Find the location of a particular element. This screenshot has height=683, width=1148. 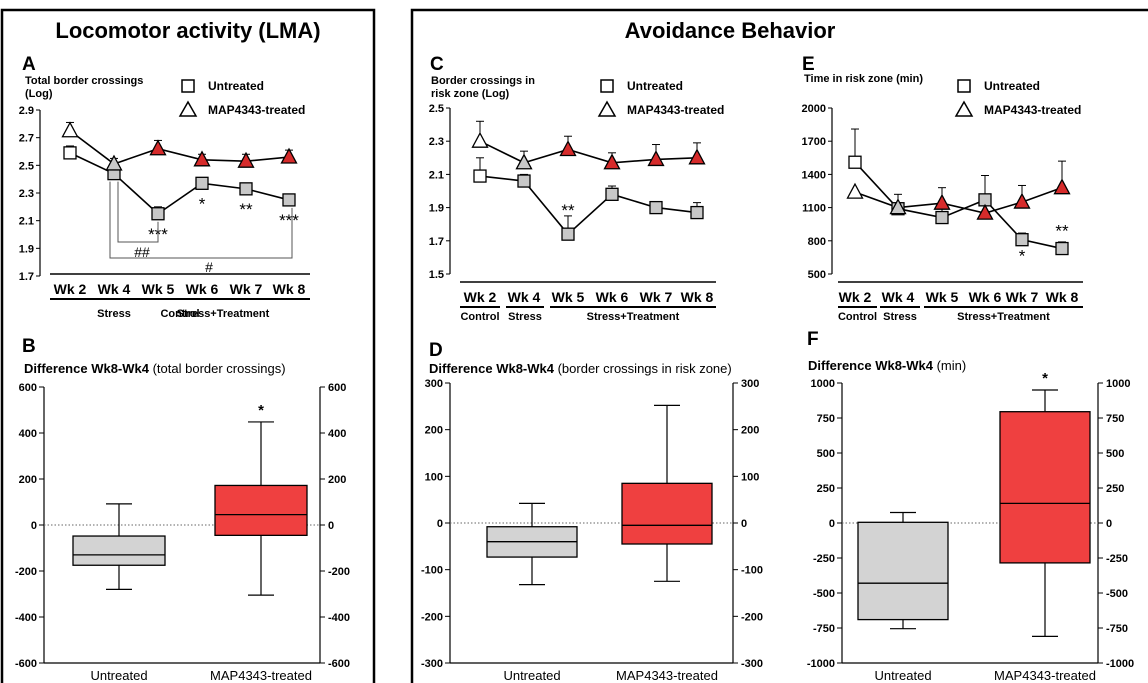

significance-mark: * is located at coordinates (261, 410).